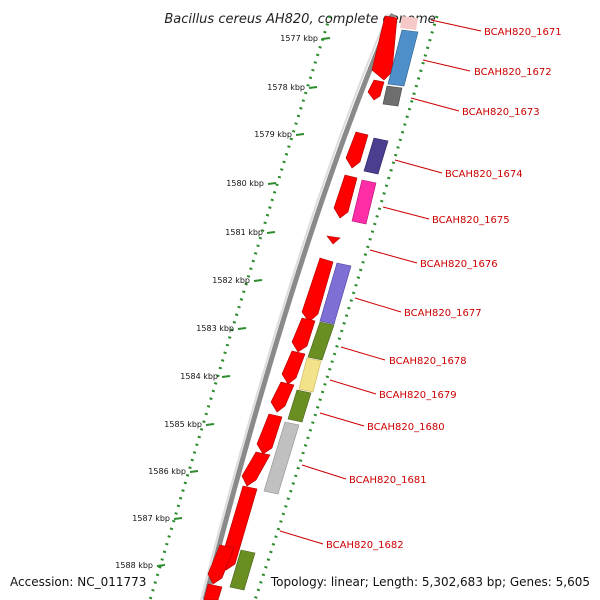  I want to click on ruler-label: 1585 kbp, so click(183, 424).